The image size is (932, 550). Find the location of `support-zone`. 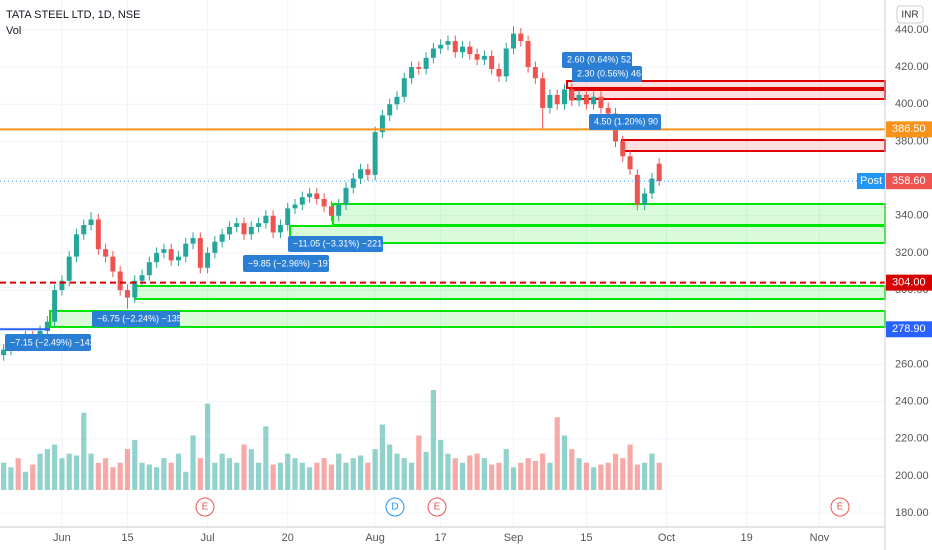

support-zone is located at coordinates (510, 292).